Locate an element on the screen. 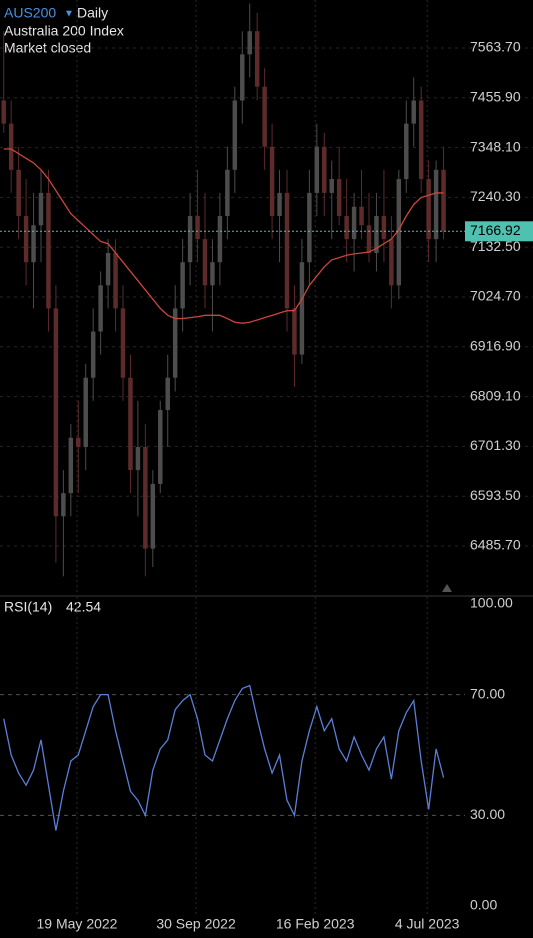 The width and height of the screenshot is (533, 938). y-tick-label: 6593.50 is located at coordinates (495, 495).